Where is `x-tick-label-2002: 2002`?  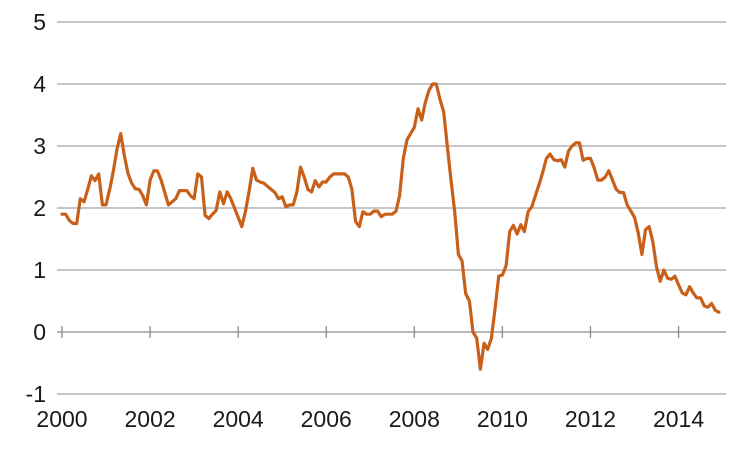
x-tick-label-2002: 2002 is located at coordinates (149, 419).